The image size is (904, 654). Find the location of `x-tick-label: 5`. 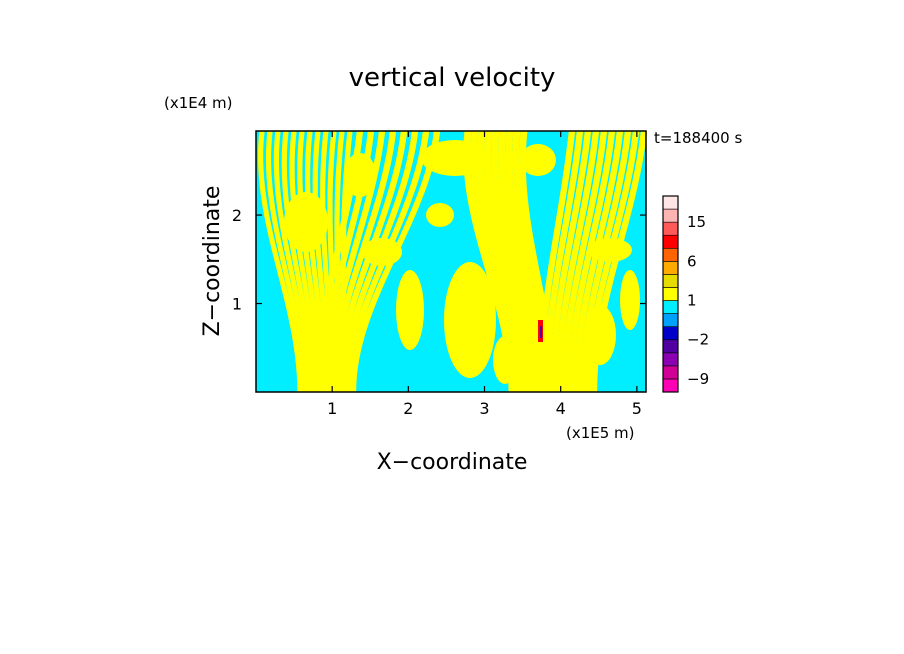

x-tick-label: 5 is located at coordinates (637, 408).